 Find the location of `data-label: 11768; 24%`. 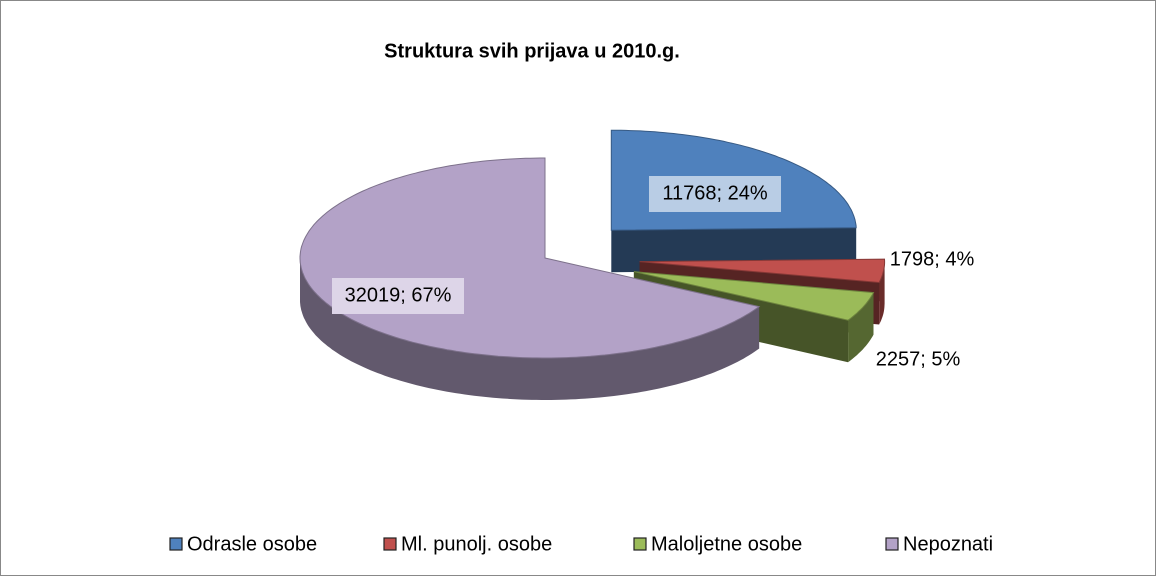

data-label: 11768; 24% is located at coordinates (714, 193).